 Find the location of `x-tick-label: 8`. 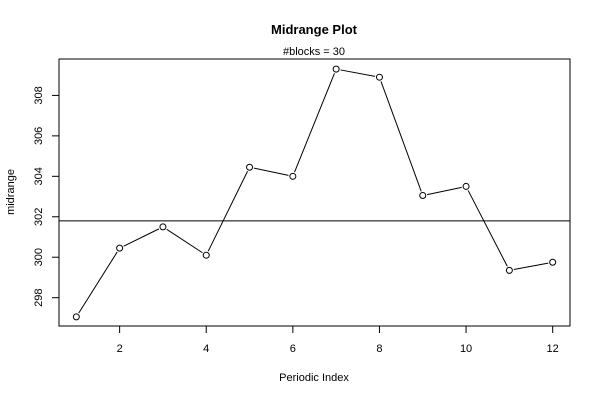

x-tick-label: 8 is located at coordinates (379, 349).